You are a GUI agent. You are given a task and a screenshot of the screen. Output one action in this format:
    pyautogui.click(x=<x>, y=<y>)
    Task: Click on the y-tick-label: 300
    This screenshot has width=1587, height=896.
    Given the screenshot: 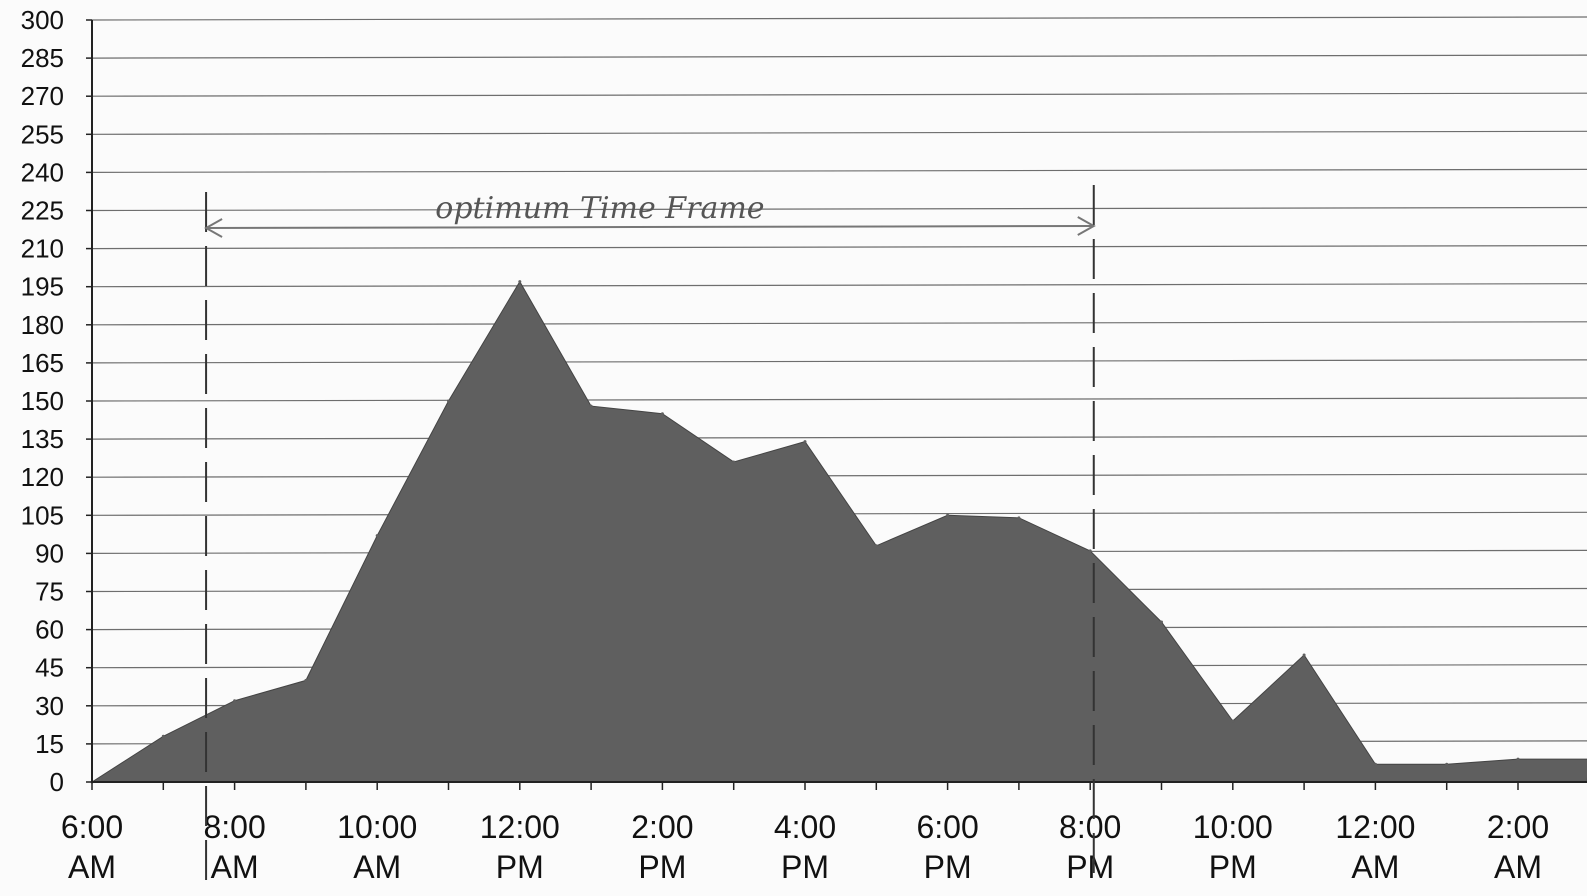 What is the action you would take?
    pyautogui.click(x=42, y=20)
    